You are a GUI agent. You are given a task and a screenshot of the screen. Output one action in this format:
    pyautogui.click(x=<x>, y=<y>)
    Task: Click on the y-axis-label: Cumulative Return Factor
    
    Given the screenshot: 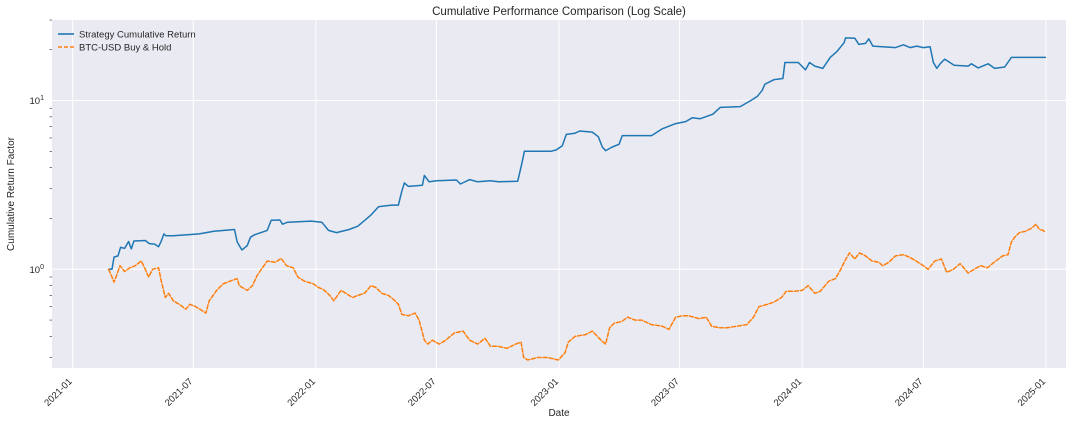 What is the action you would take?
    pyautogui.click(x=11, y=193)
    